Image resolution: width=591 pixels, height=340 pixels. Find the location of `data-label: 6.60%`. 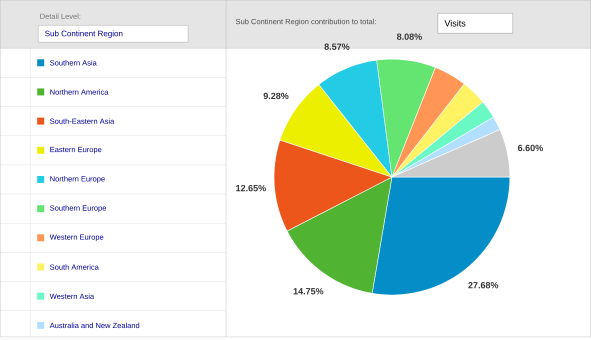

data-label: 6.60% is located at coordinates (530, 148).